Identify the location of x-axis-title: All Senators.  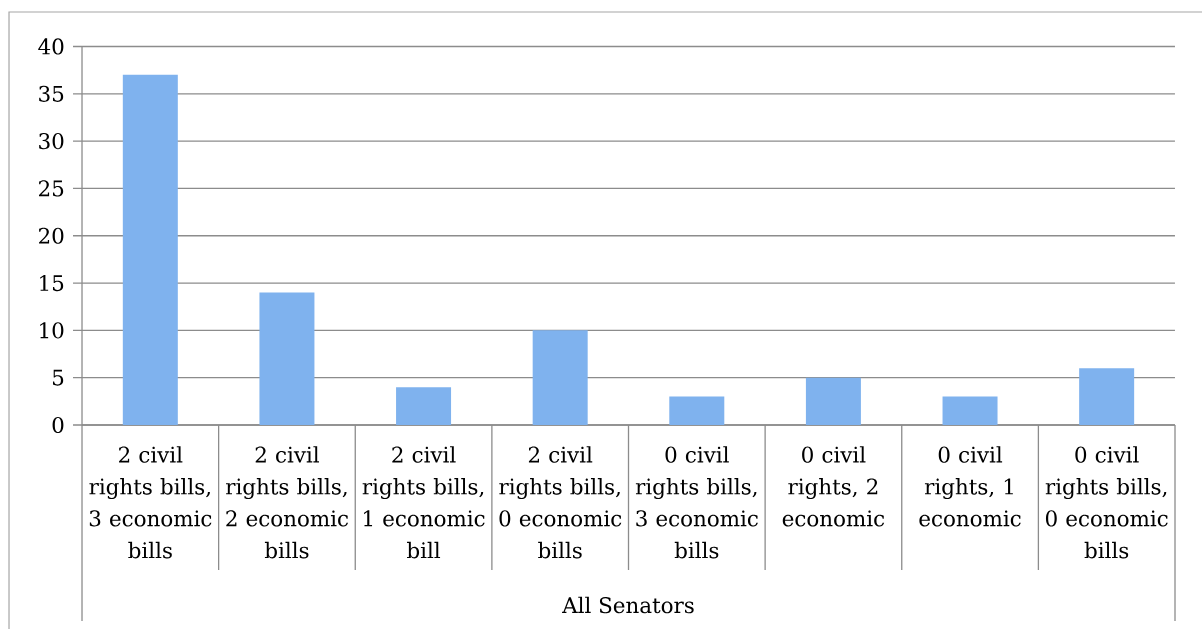
(628, 605).